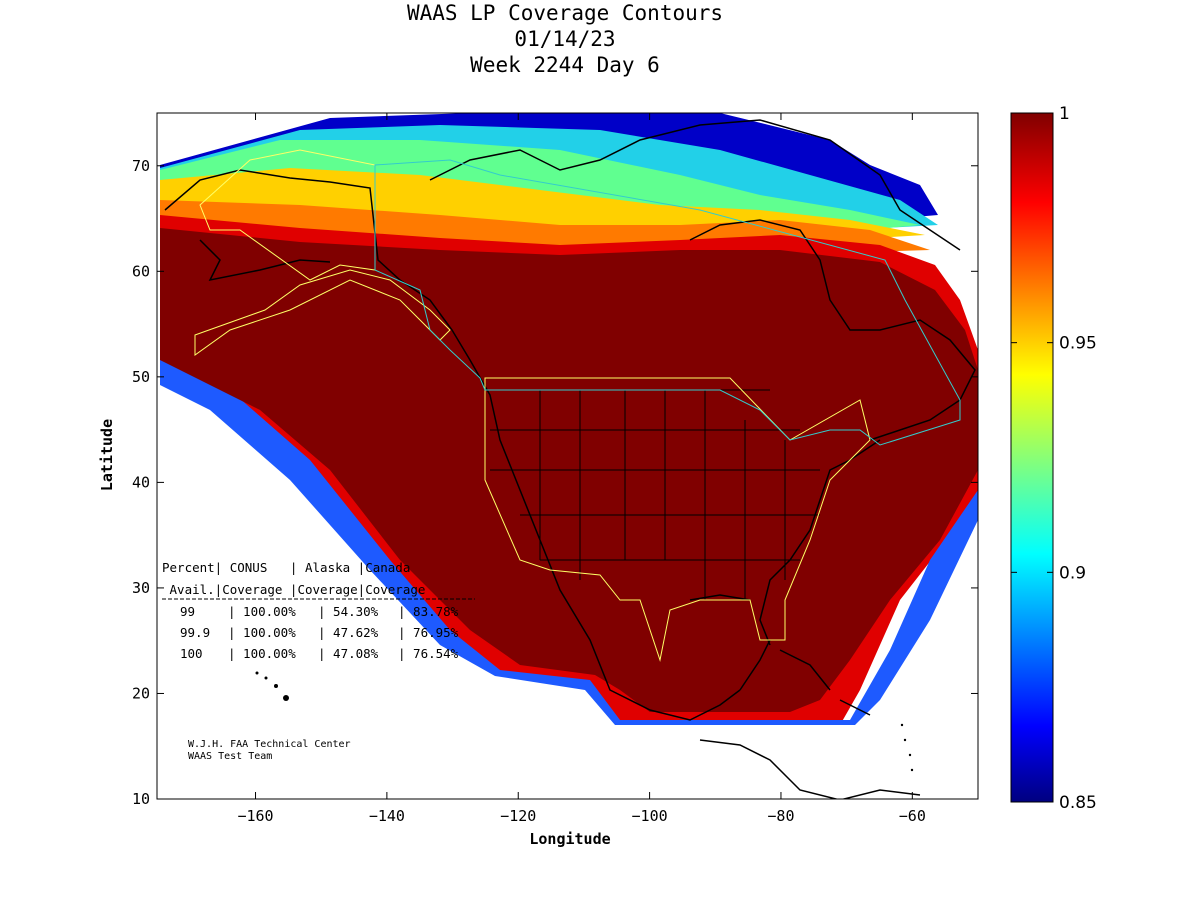  Describe the element at coordinates (141, 693) in the screenshot. I see `y-tick-label: 20` at that location.